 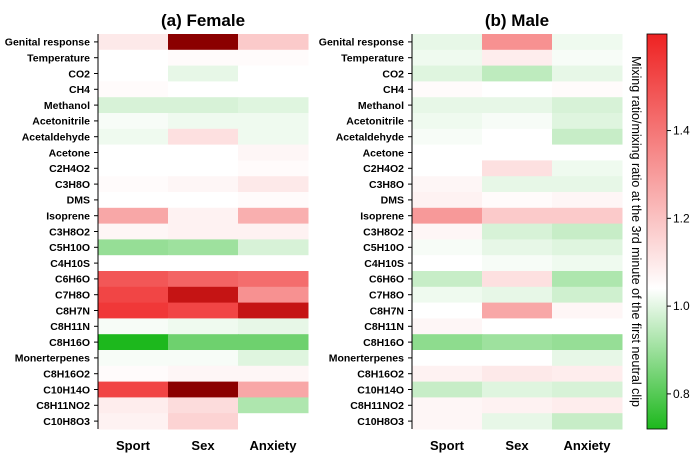 What do you see at coordinates (79, 90) in the screenshot?
I see `row-label: CH4` at bounding box center [79, 90].